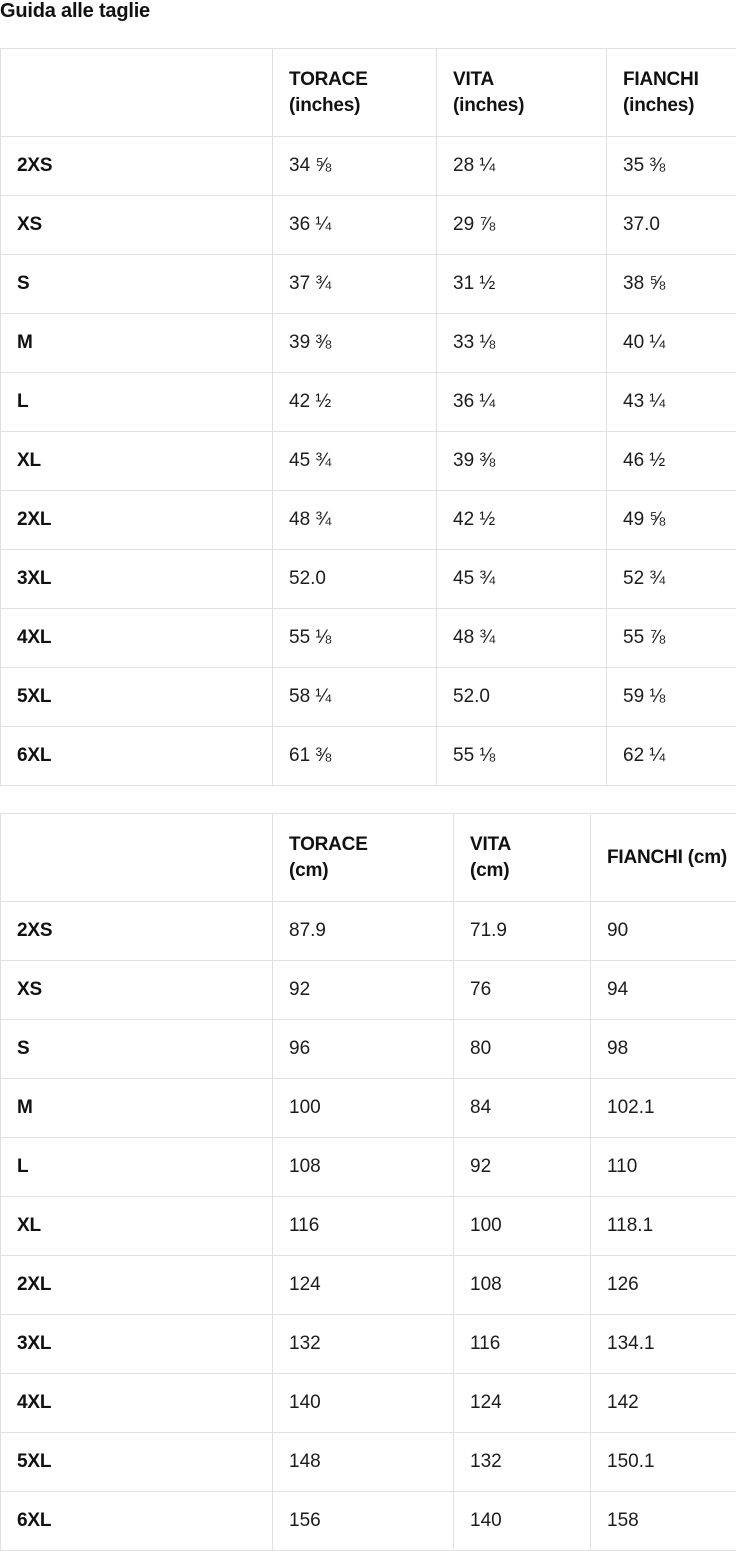  I want to click on size-label: 5XL, so click(136, 697).